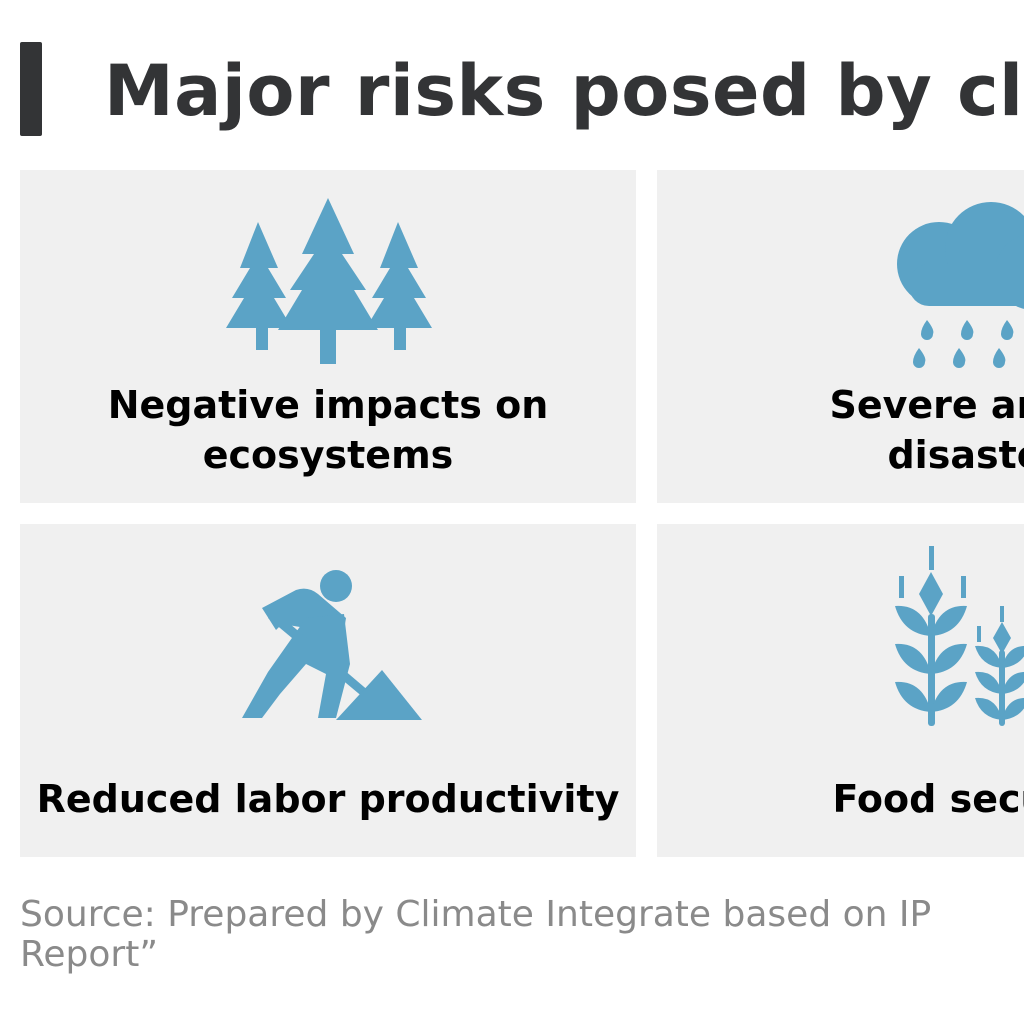 The image size is (1024, 1024). Describe the element at coordinates (328, 455) in the screenshot. I see `card-label-line2: ecosystems` at that location.